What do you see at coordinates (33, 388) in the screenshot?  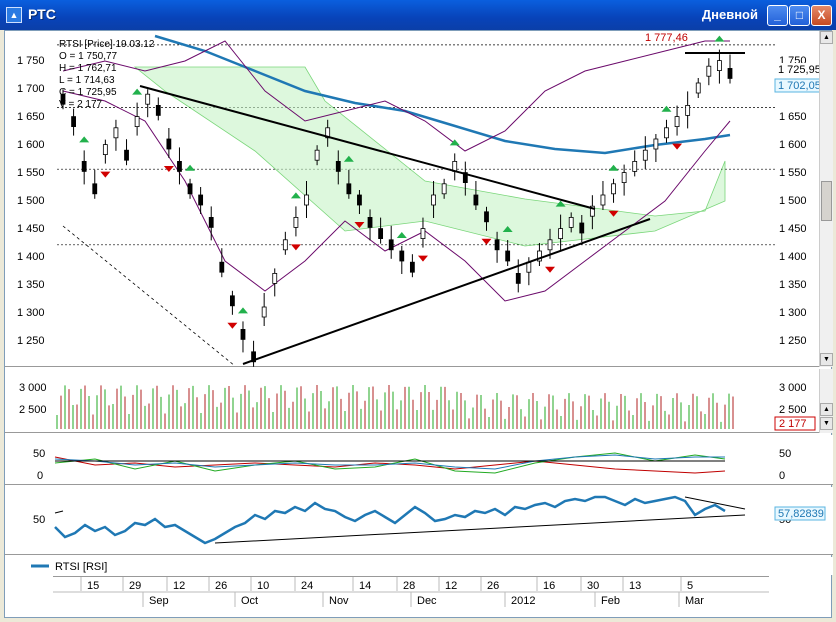 I see `volume-tick-left: 3 000` at bounding box center [33, 388].